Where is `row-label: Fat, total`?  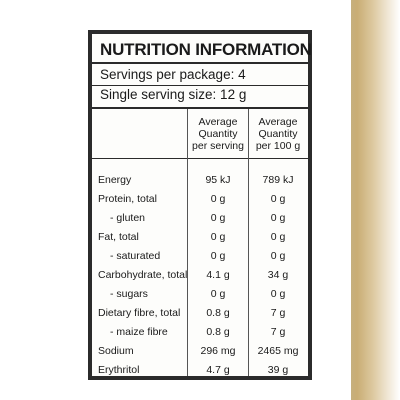 row-label: Fat, total is located at coordinates (118, 237).